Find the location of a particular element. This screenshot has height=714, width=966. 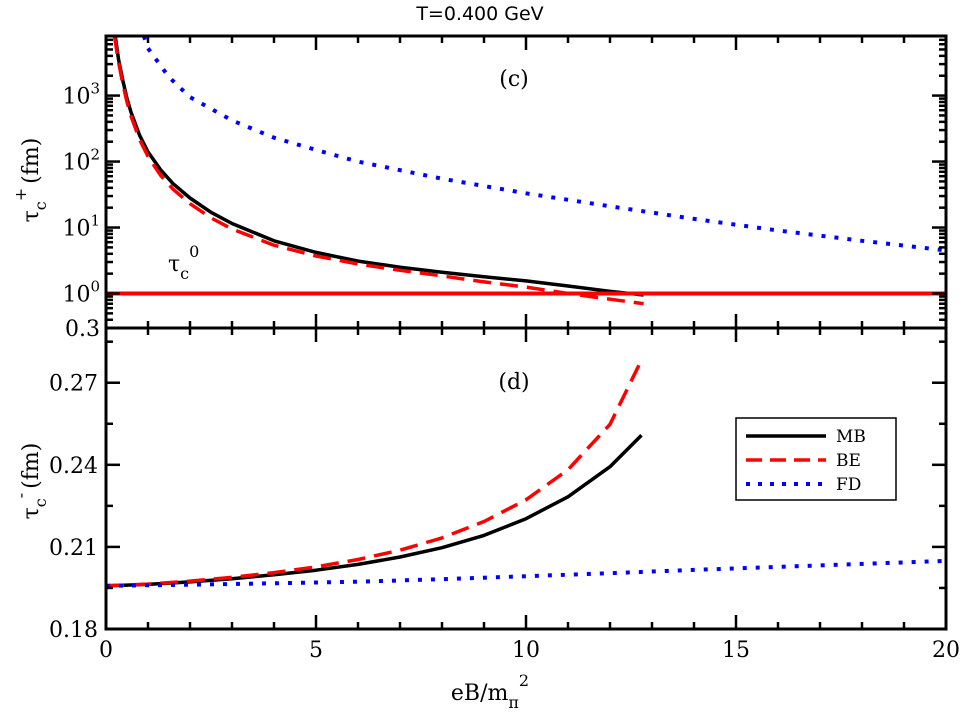

x-tick-label: 10 is located at coordinates (526, 650).